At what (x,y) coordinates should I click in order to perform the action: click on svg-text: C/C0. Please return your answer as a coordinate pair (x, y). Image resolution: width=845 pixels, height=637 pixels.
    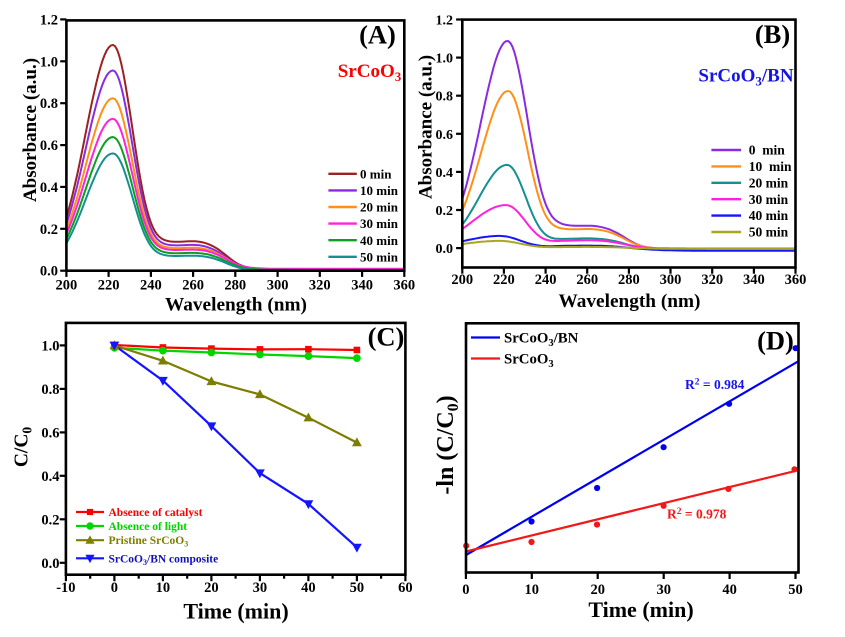
    Looking at the image, I should click on (23, 447).